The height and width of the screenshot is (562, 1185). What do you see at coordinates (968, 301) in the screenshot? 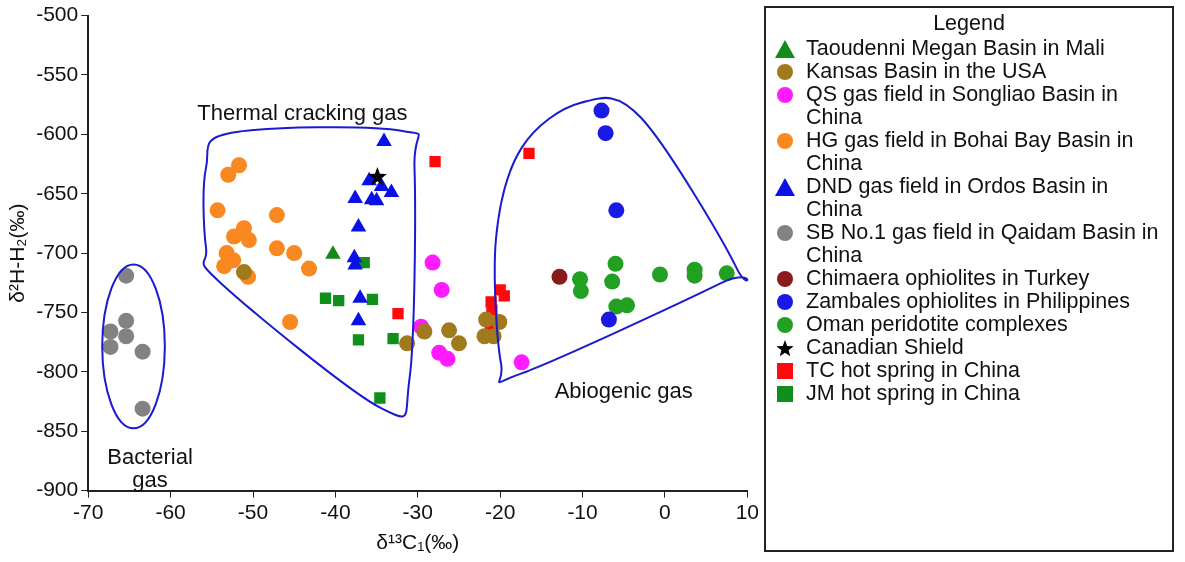
I see `legend-label: Zambales ophiolites in Philippines` at bounding box center [968, 301].